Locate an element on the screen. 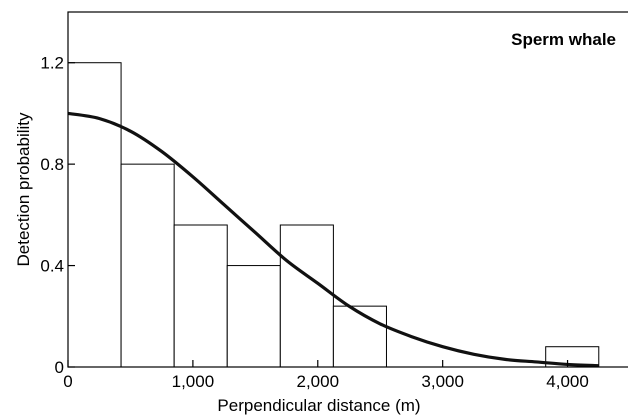  x-tick-label: 0 is located at coordinates (67, 381).